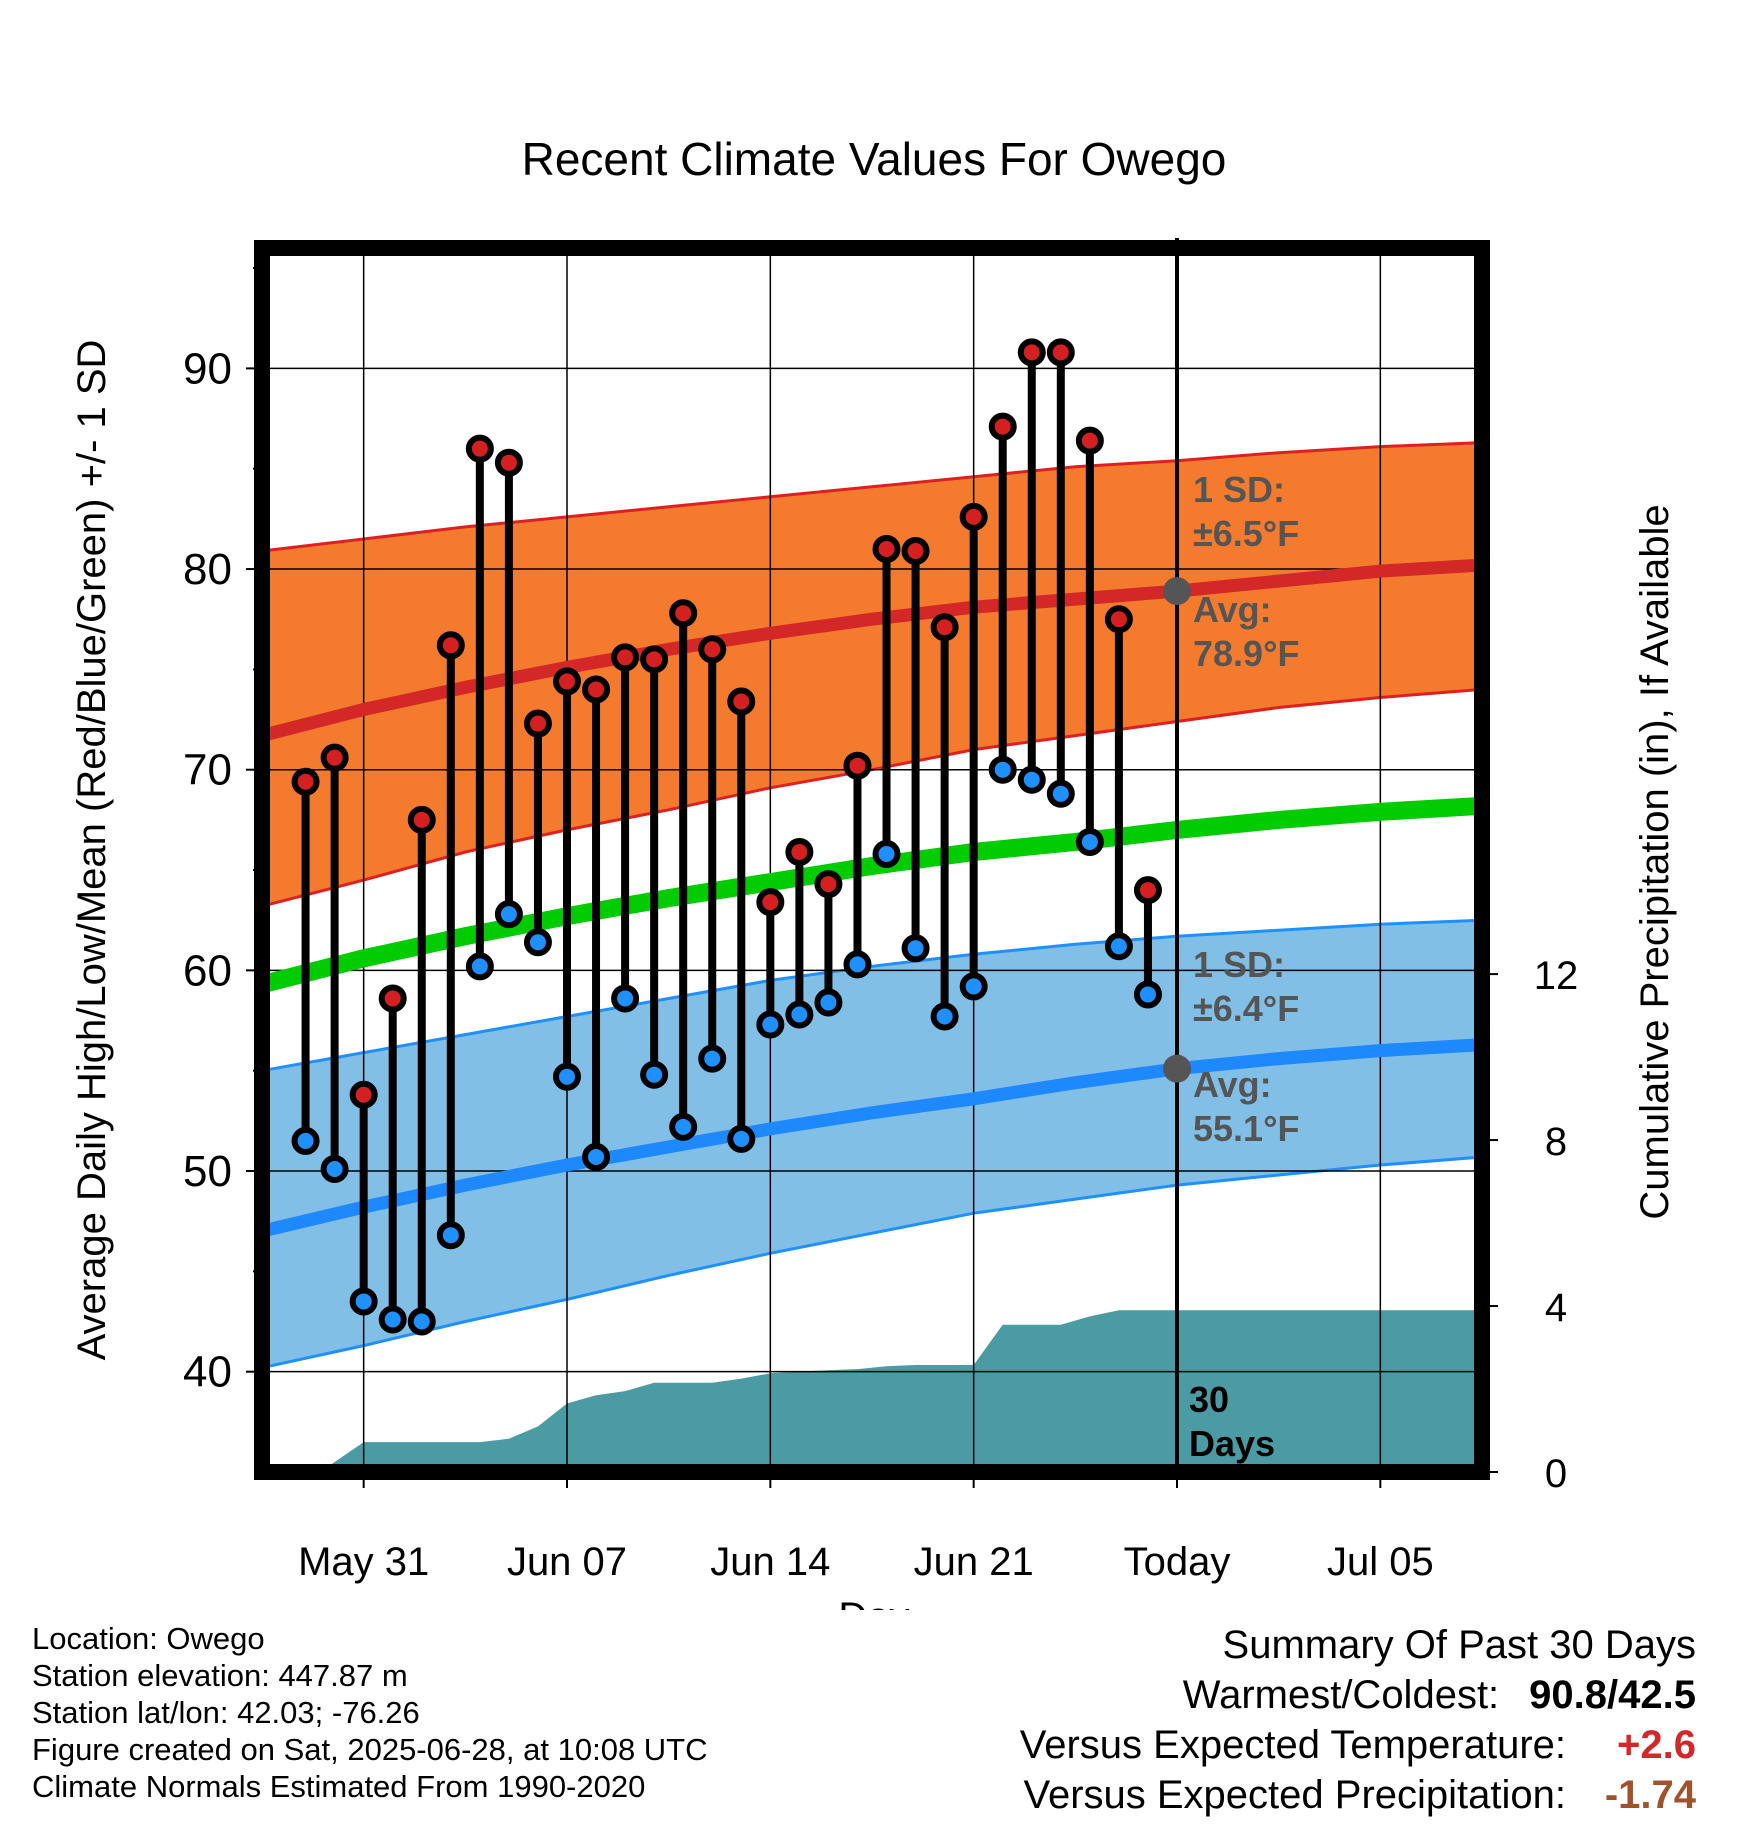 This screenshot has height=1828, width=1748. What do you see at coordinates (207, 1372) in the screenshot?
I see `y-tick-label: 40` at bounding box center [207, 1372].